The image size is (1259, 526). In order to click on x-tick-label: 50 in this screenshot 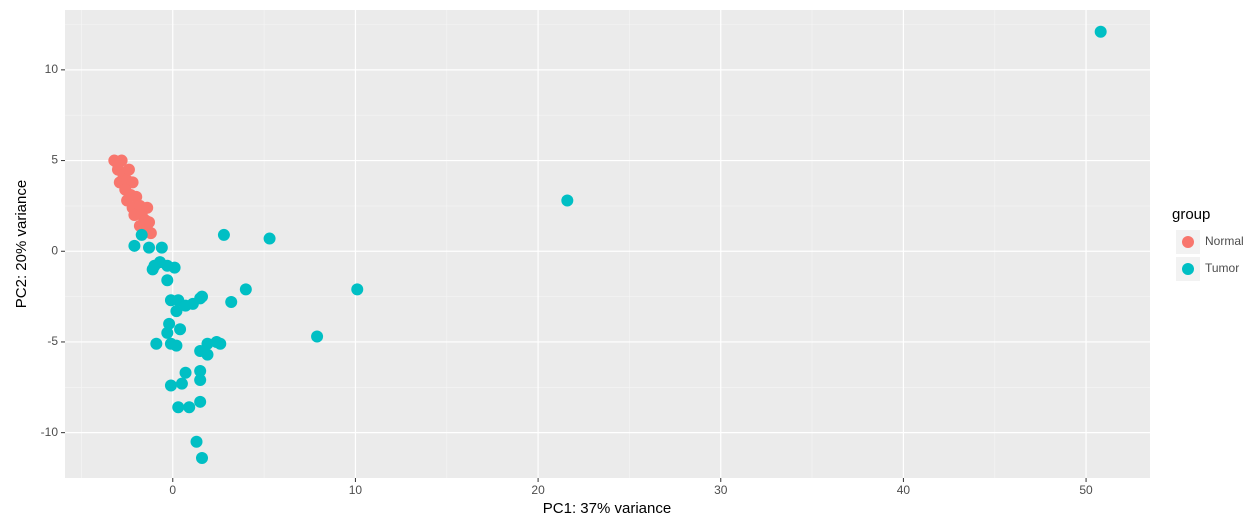, I will do `click(1086, 490)`.